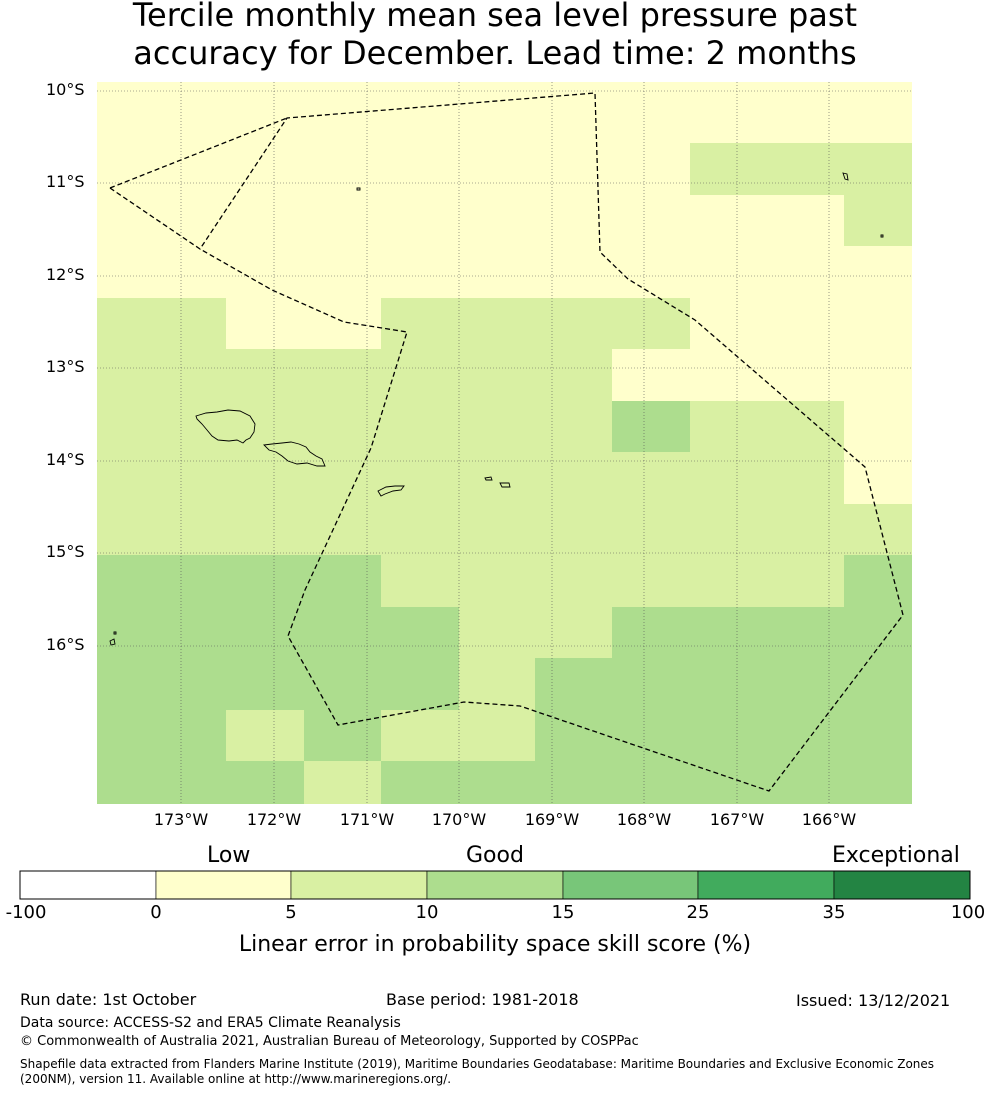  I want to click on ofu-island, so click(488, 478).